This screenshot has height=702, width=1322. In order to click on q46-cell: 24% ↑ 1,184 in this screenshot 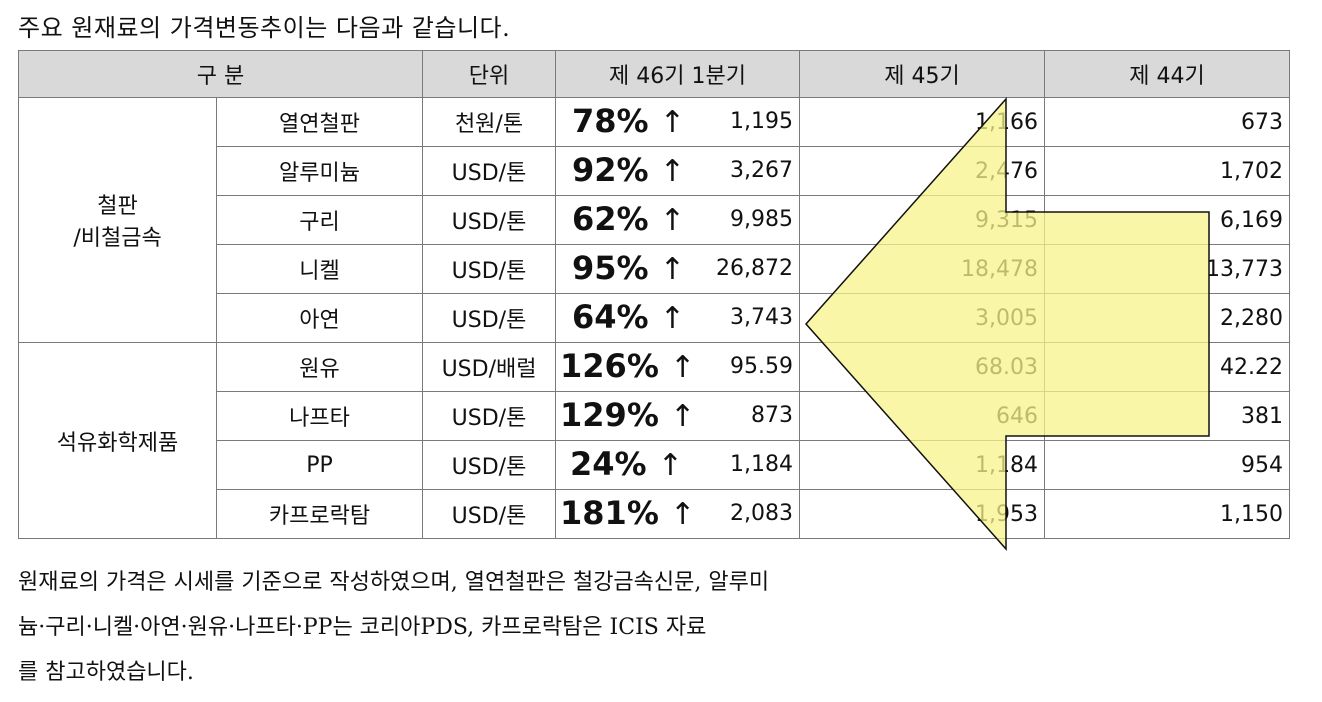, I will do `click(678, 465)`.